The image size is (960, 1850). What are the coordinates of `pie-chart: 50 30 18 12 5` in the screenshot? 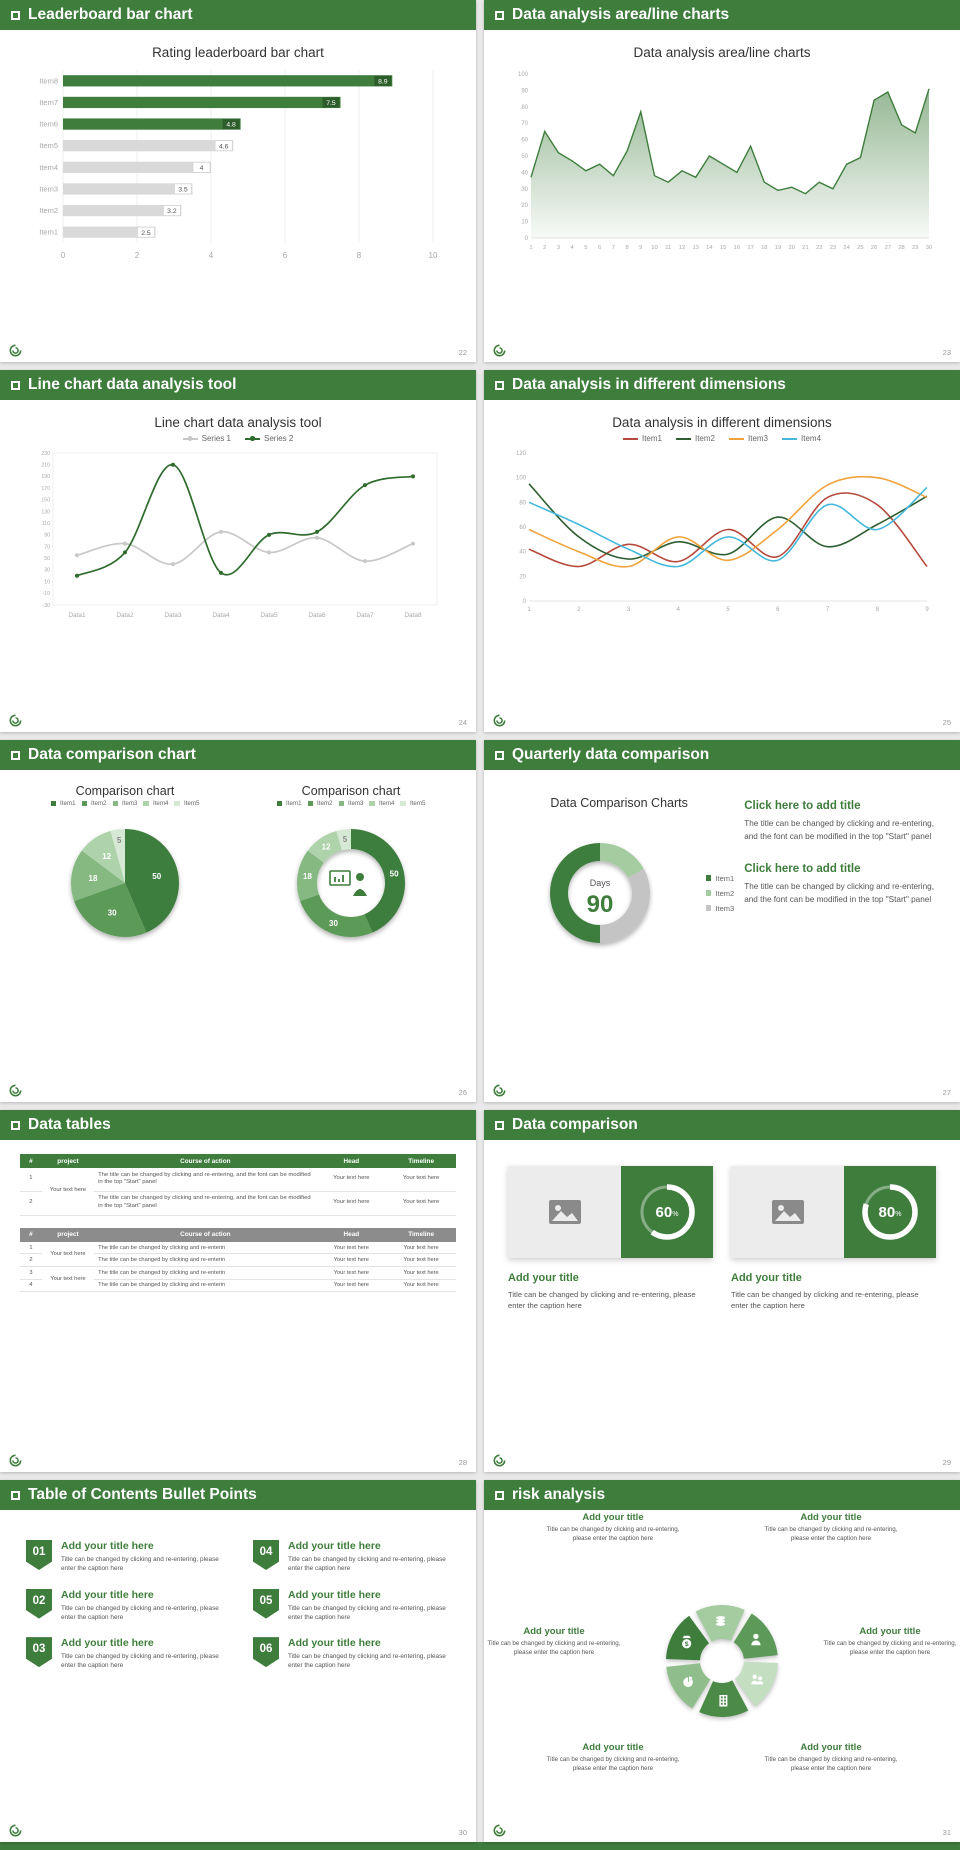 It's located at (125, 883).